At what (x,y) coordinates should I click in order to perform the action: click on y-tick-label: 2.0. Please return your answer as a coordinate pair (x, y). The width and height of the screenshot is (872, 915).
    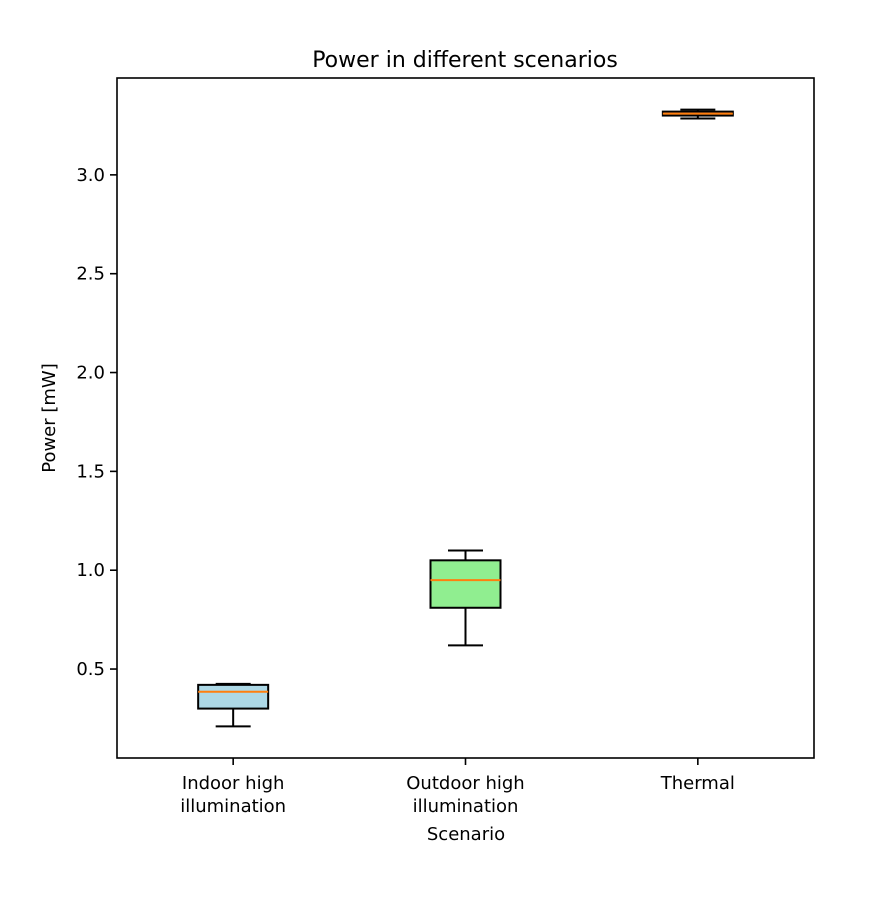
    Looking at the image, I should click on (90, 373).